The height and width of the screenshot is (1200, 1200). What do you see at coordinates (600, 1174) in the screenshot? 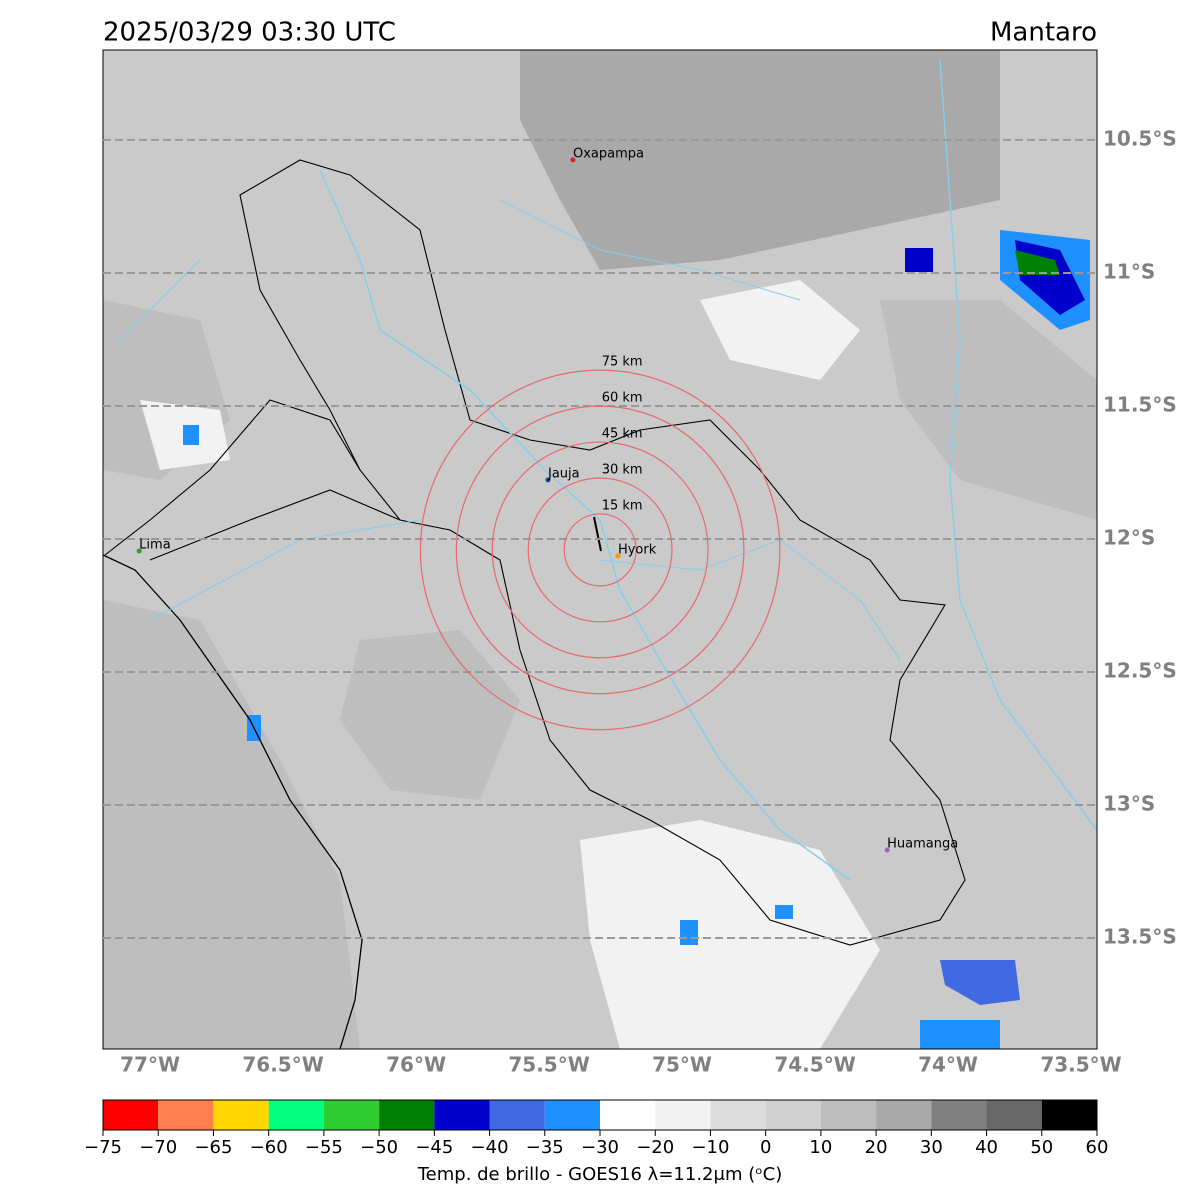
I see `colorbar-label: Temp. de brillo - GOES16 λ=11.2μm (ᵒC)` at bounding box center [600, 1174].